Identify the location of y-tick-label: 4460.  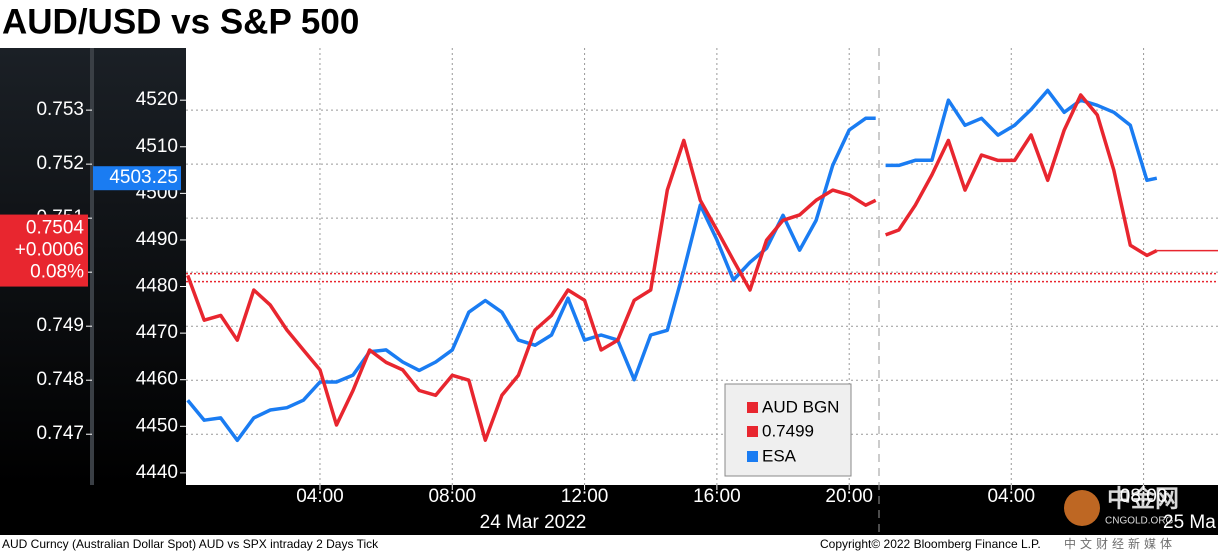
(157, 379).